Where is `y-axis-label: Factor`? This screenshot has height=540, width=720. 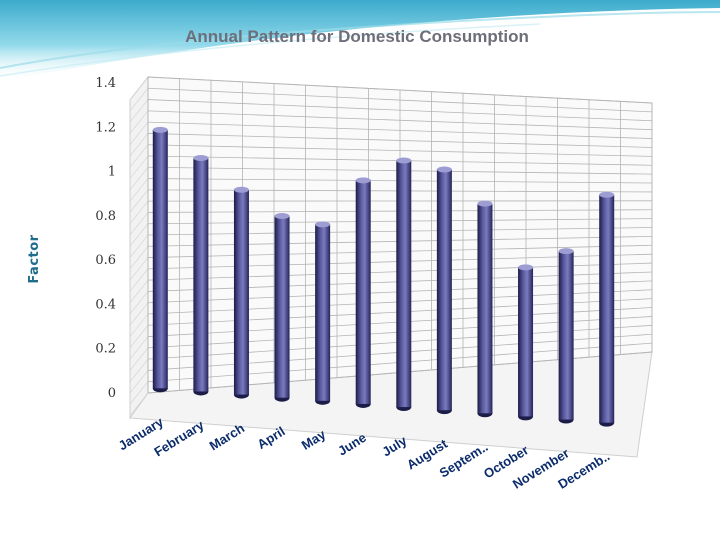 y-axis-label: Factor is located at coordinates (34, 258).